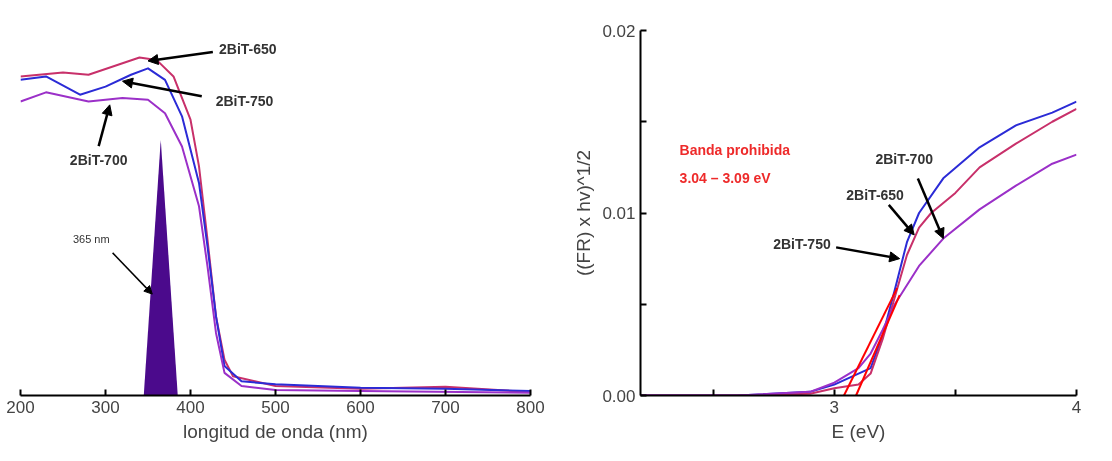 The image size is (1112, 461). What do you see at coordinates (190, 407) in the screenshot?
I see `x-tick-label: 400` at bounding box center [190, 407].